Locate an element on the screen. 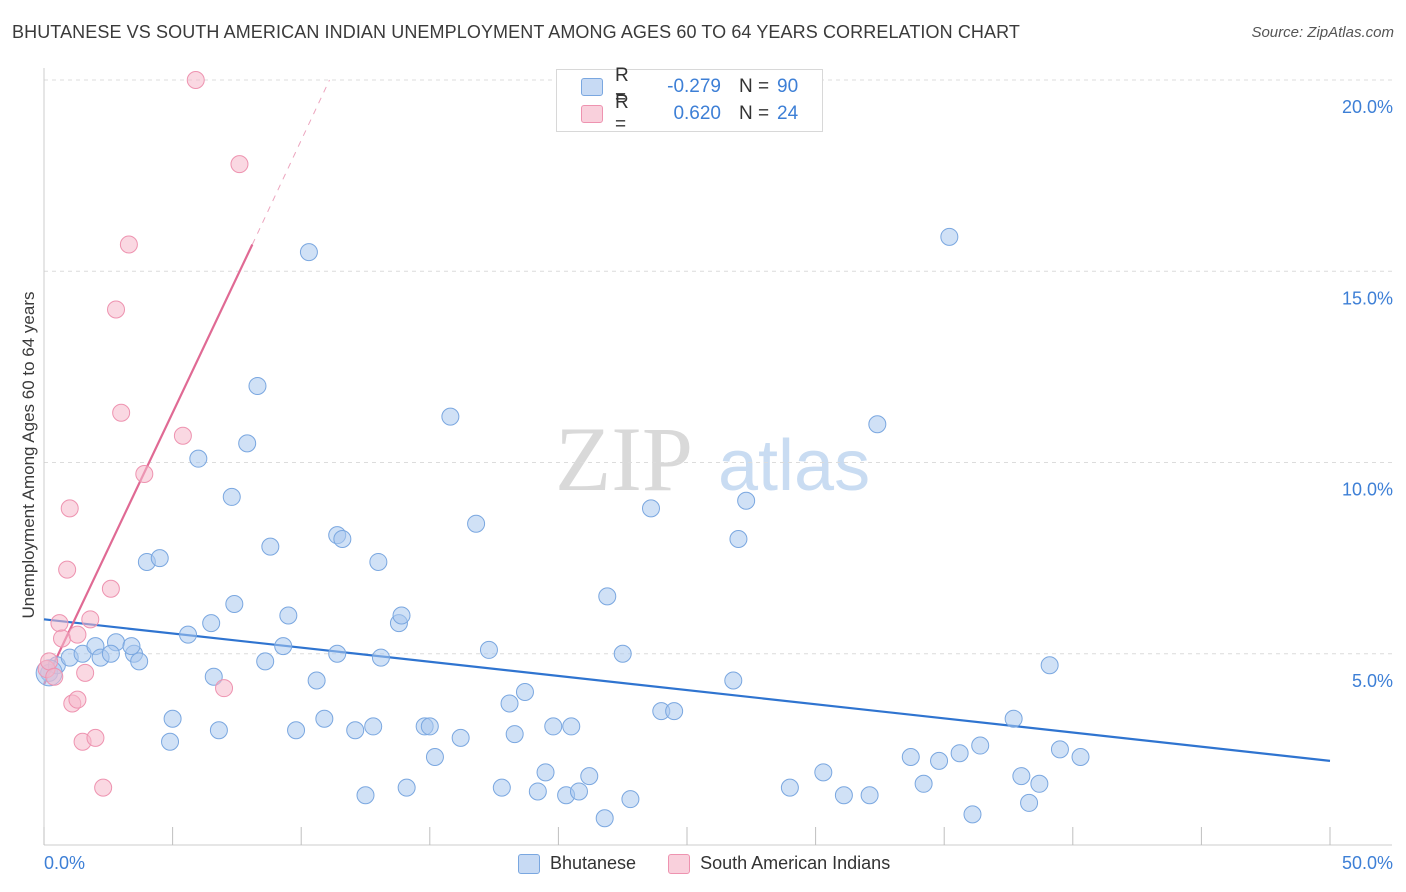 The height and width of the screenshot is (892, 1406). series-legend-label: Bhutanese is located at coordinates (593, 863).